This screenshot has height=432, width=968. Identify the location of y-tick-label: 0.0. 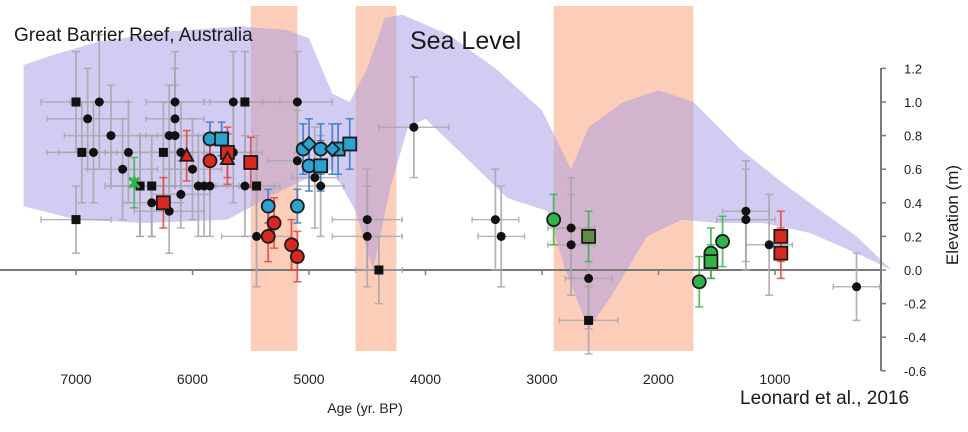
(913, 270).